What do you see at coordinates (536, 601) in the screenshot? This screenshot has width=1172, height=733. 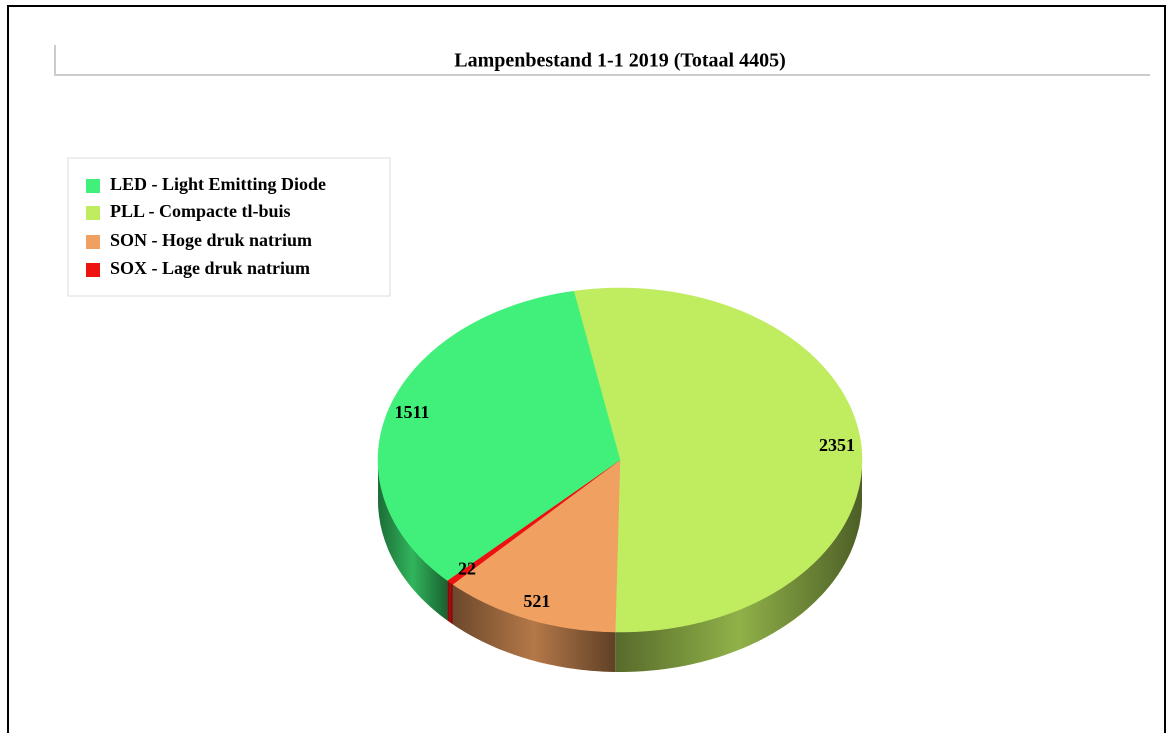 I see `data-label: 521` at bounding box center [536, 601].